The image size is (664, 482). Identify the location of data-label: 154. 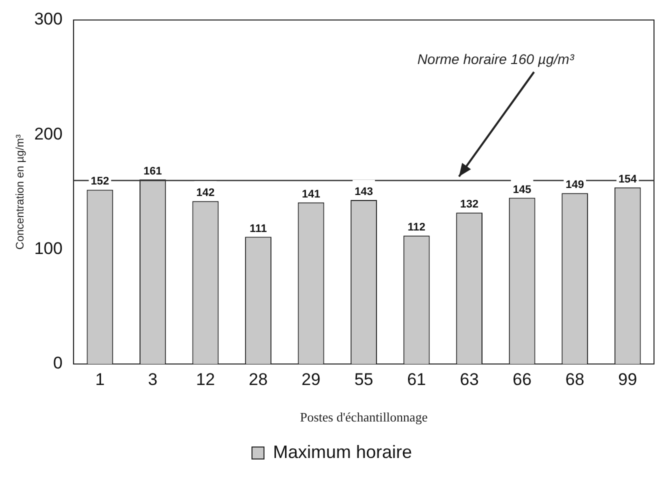
(628, 179).